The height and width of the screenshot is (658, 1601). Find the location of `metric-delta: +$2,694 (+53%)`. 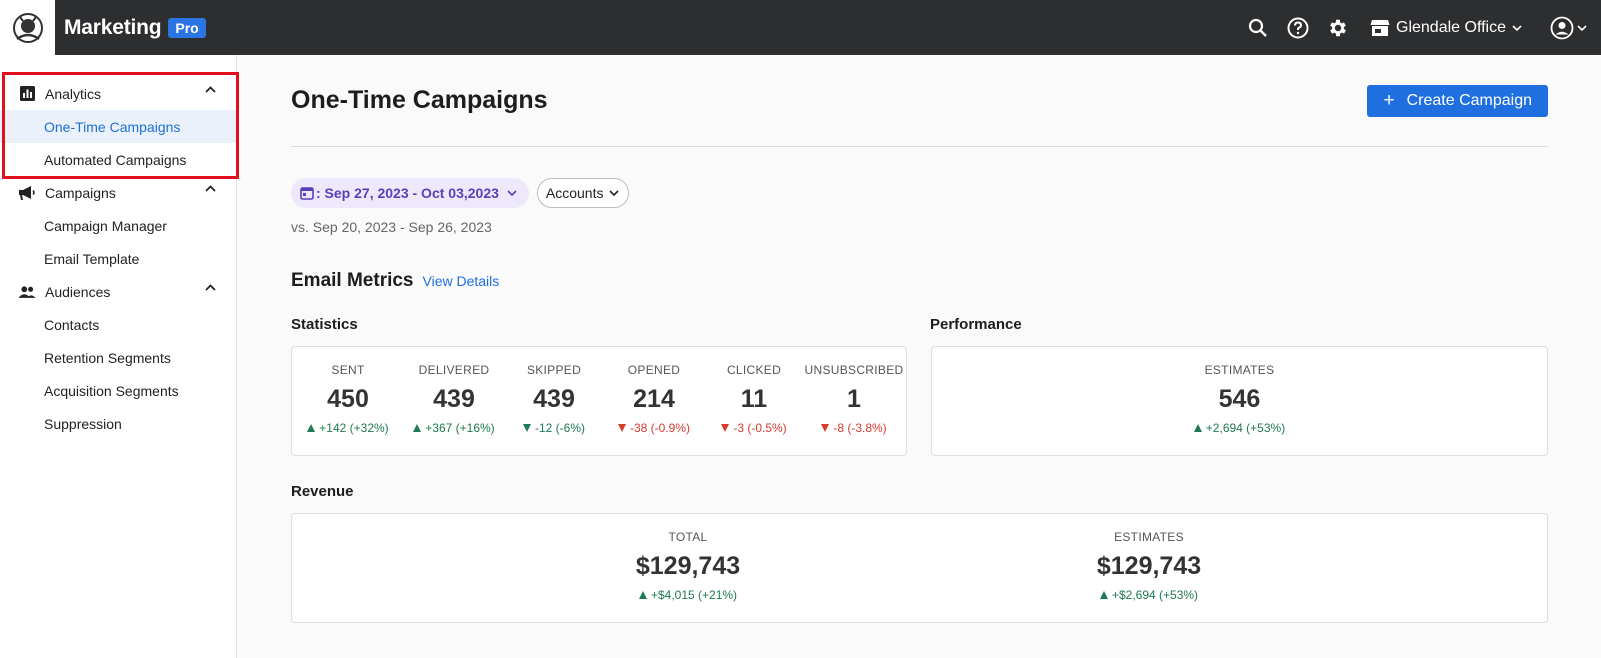

metric-delta: +$2,694 (+53%) is located at coordinates (1149, 595).